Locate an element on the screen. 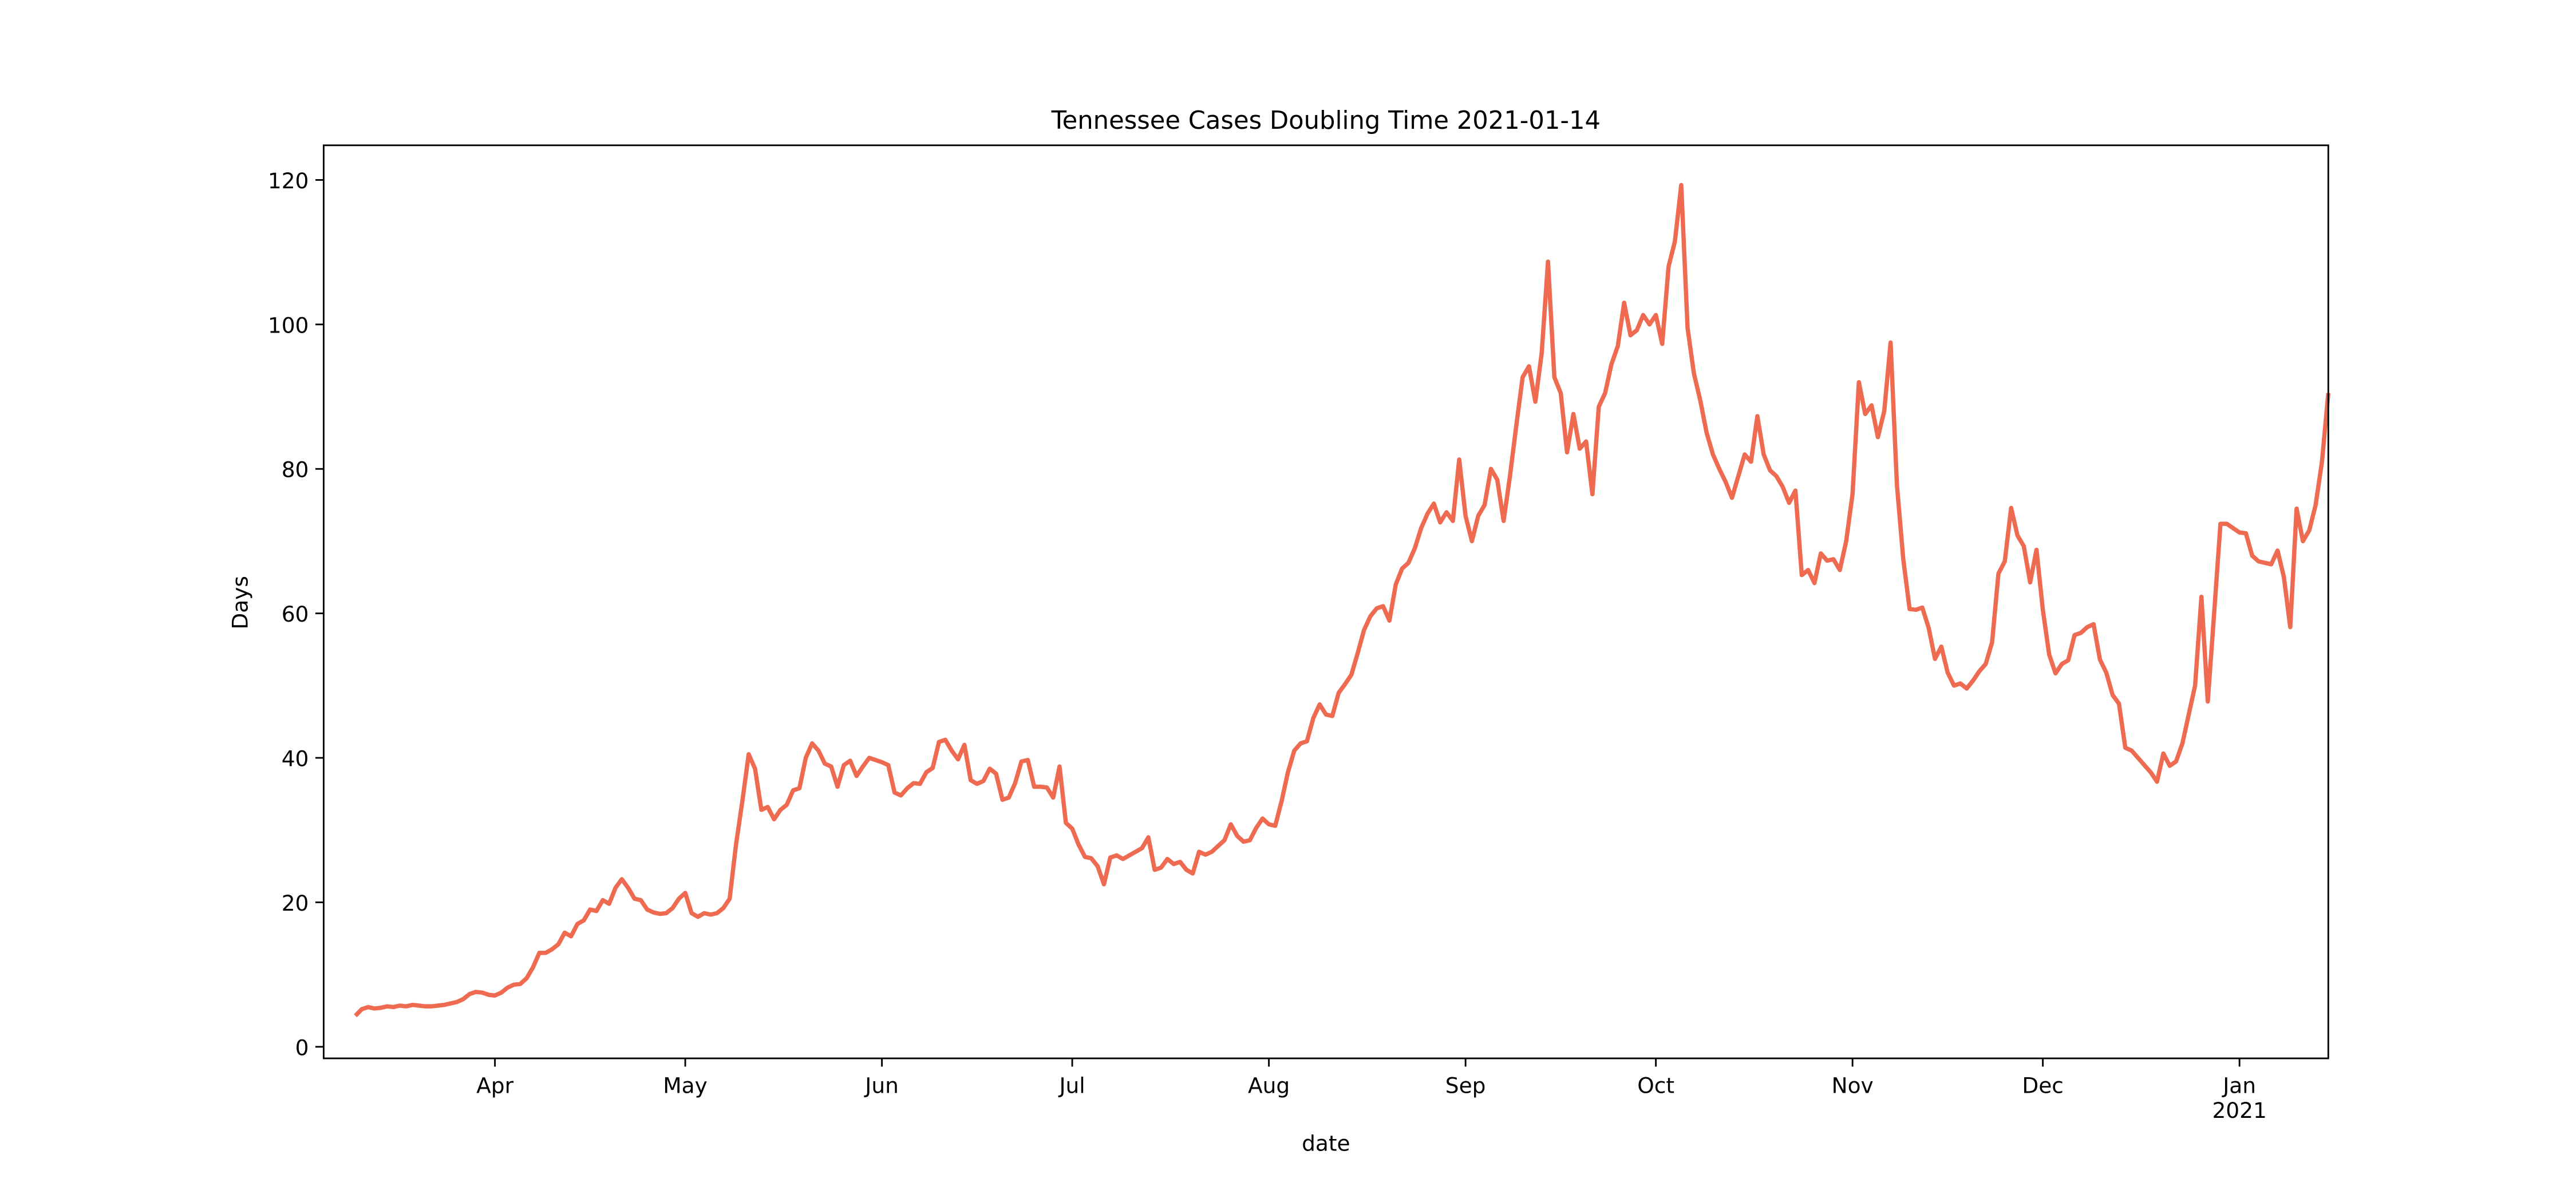 The height and width of the screenshot is (1202, 2576). y-tick-label: 0 is located at coordinates (302, 1047).